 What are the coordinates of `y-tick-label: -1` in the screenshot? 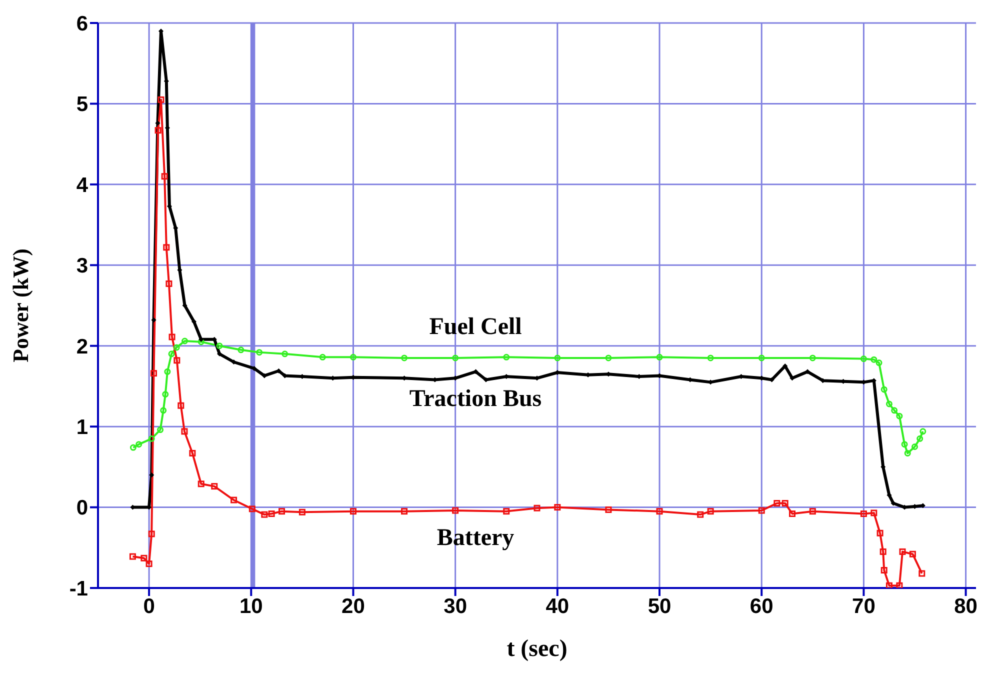 It's located at (78, 588).